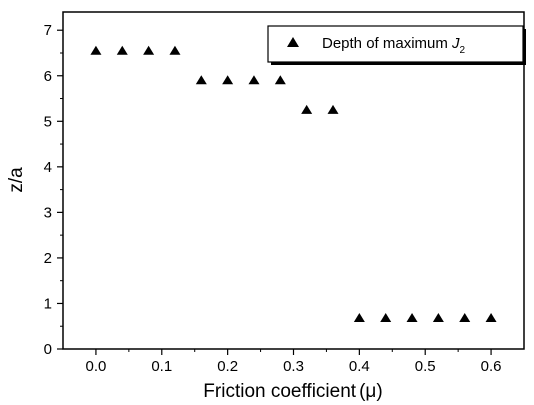  Describe the element at coordinates (371, 391) in the screenshot. I see `x-axis-label-unit: (μ)` at that location.